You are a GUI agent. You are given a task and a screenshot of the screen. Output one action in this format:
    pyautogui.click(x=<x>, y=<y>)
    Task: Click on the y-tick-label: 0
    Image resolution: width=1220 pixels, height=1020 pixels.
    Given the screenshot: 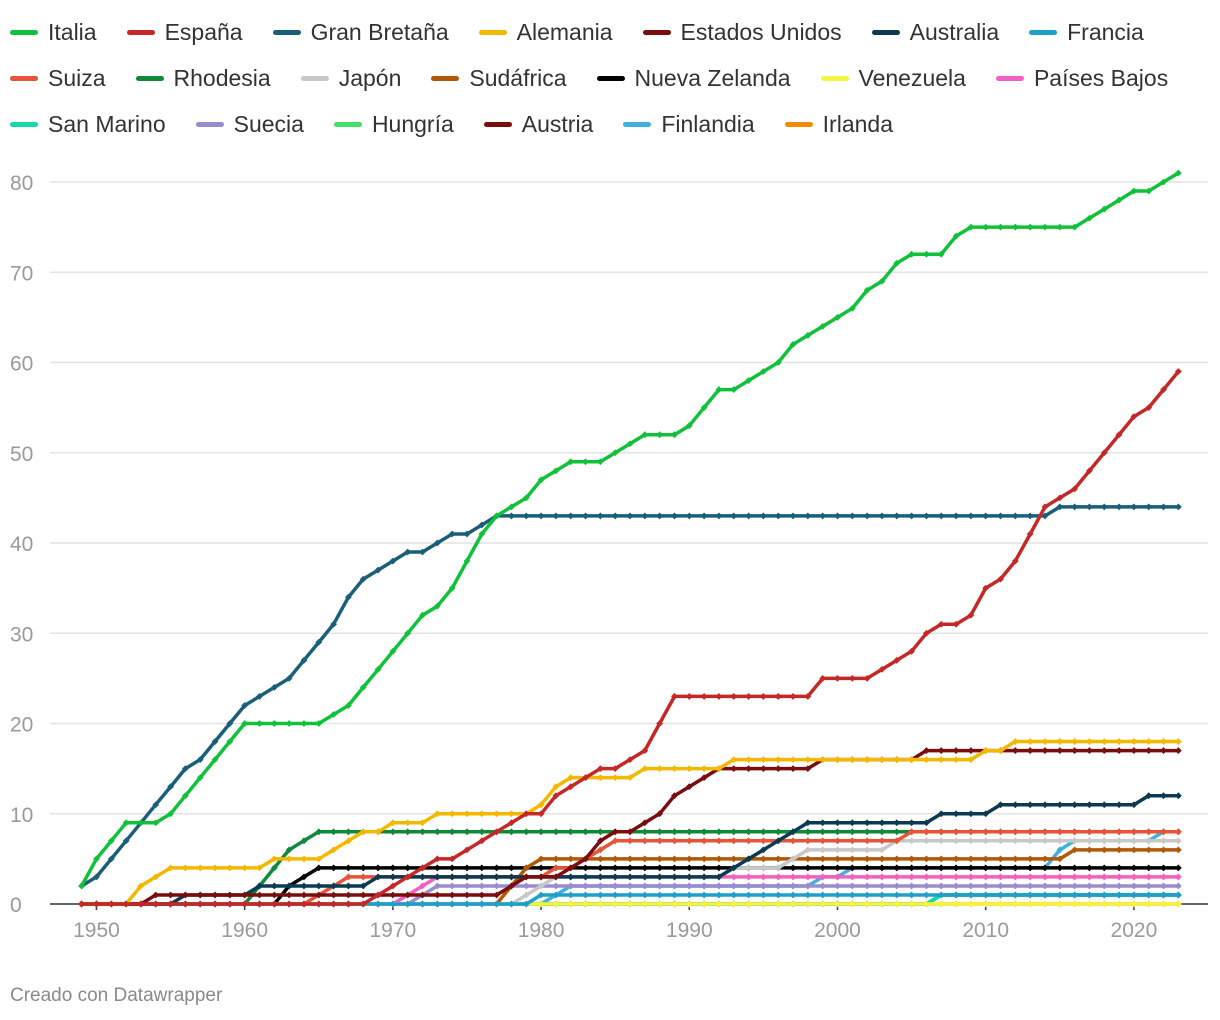 What is the action you would take?
    pyautogui.click(x=16, y=905)
    